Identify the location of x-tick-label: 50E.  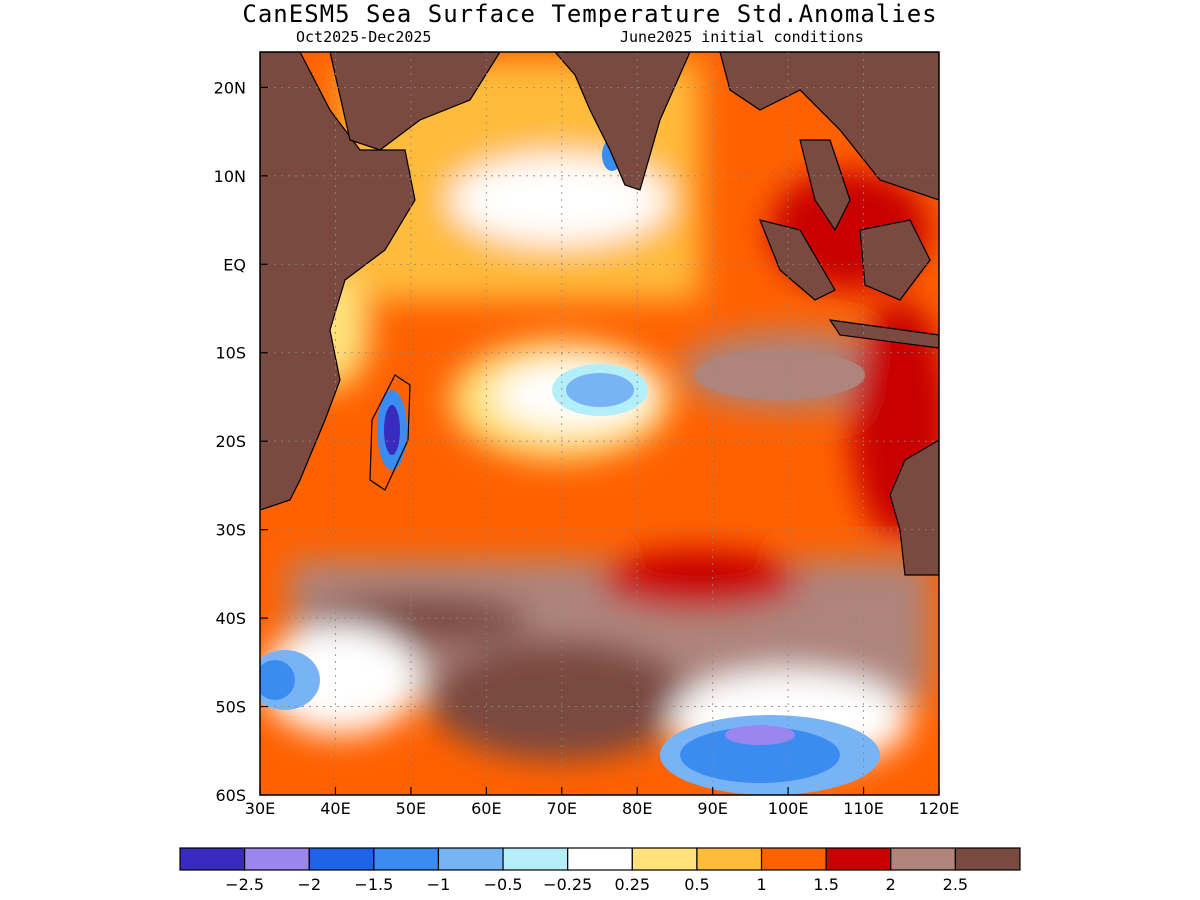
(411, 808).